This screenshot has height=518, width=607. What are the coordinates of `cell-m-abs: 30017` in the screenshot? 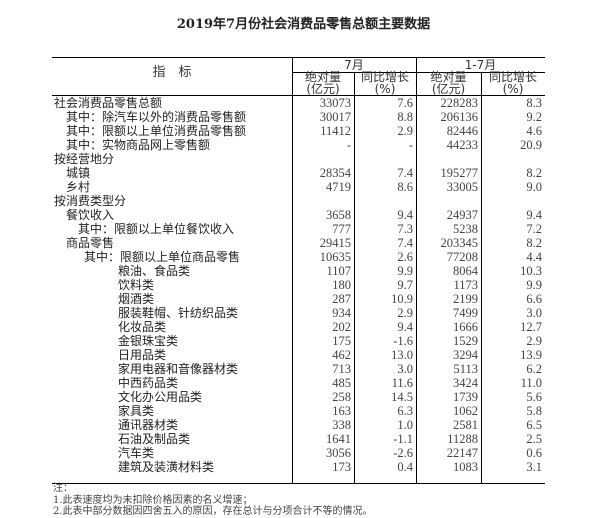 It's located at (335, 117).